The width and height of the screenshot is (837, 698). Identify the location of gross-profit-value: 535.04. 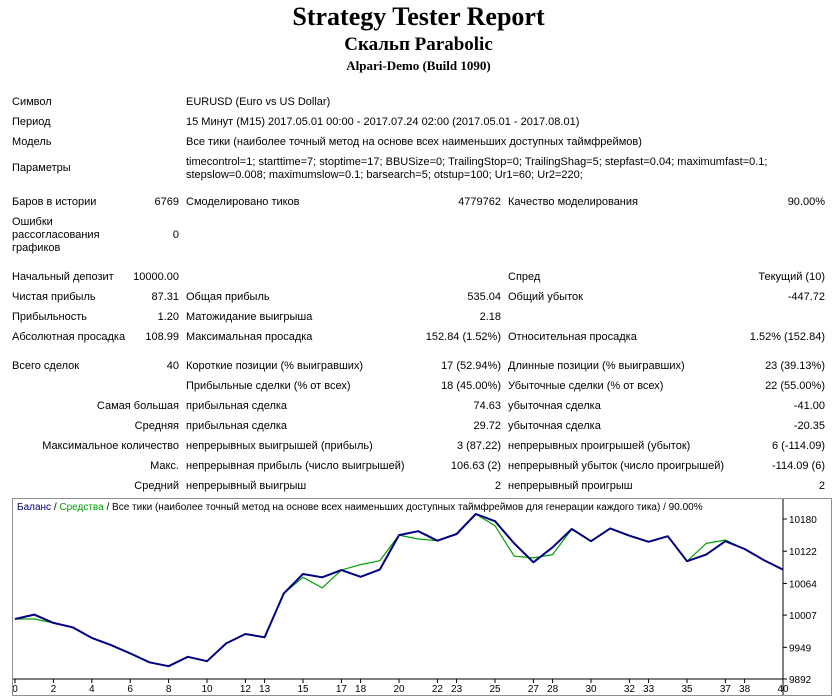
(484, 297).